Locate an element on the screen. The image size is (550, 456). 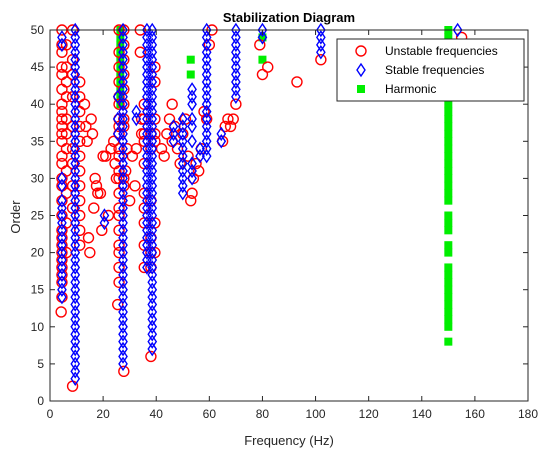
legend-item: Harmonic is located at coordinates (396, 89).